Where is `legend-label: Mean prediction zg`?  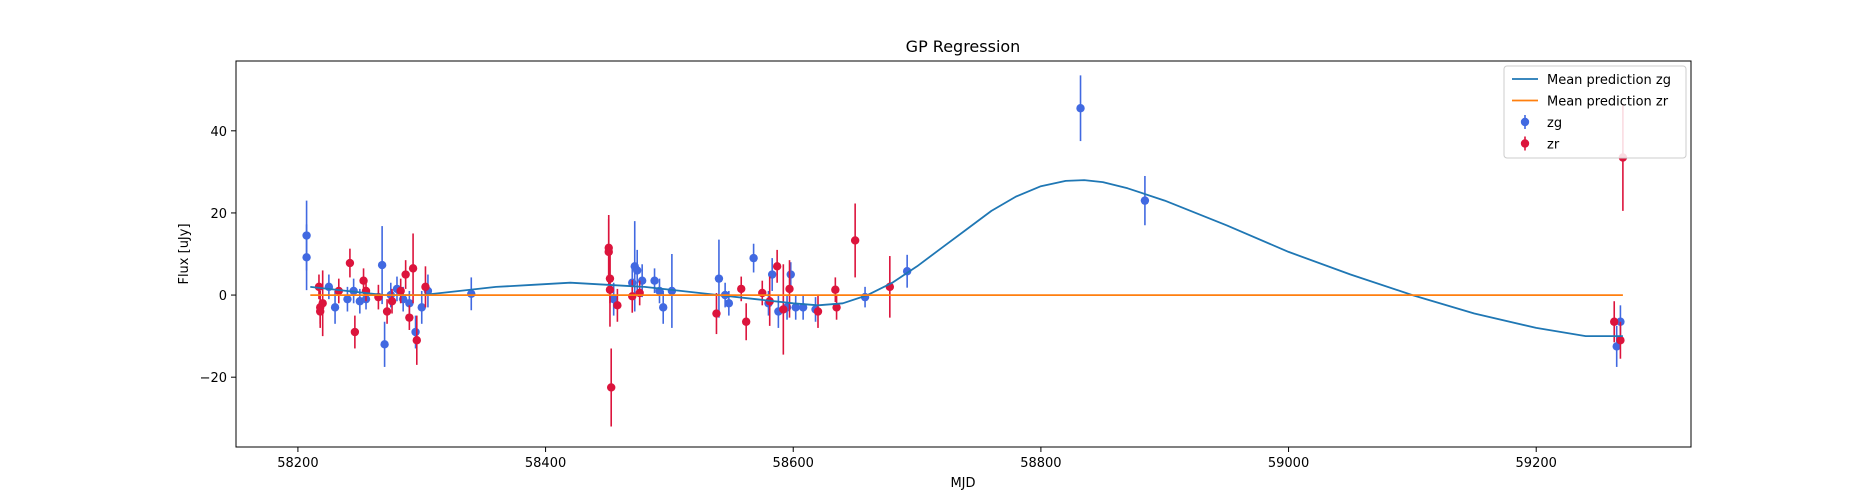
legend-label: Mean prediction zg is located at coordinates (1609, 80).